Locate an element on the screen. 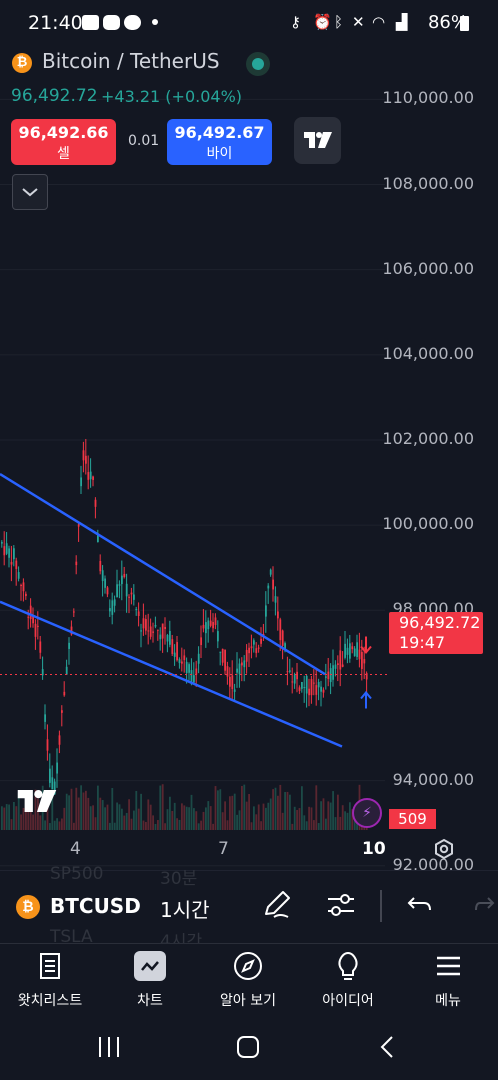 The width and height of the screenshot is (498, 1080). interval-selector: 1시간 is located at coordinates (185, 910).